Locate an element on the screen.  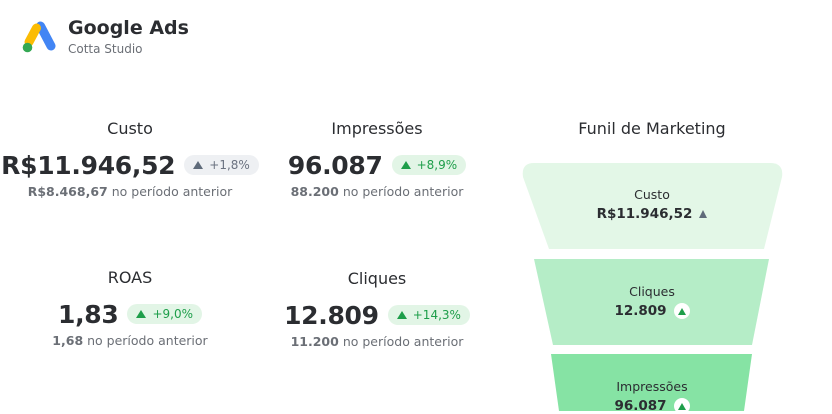
previous-period: 11.200 no período anterior is located at coordinates (377, 341).